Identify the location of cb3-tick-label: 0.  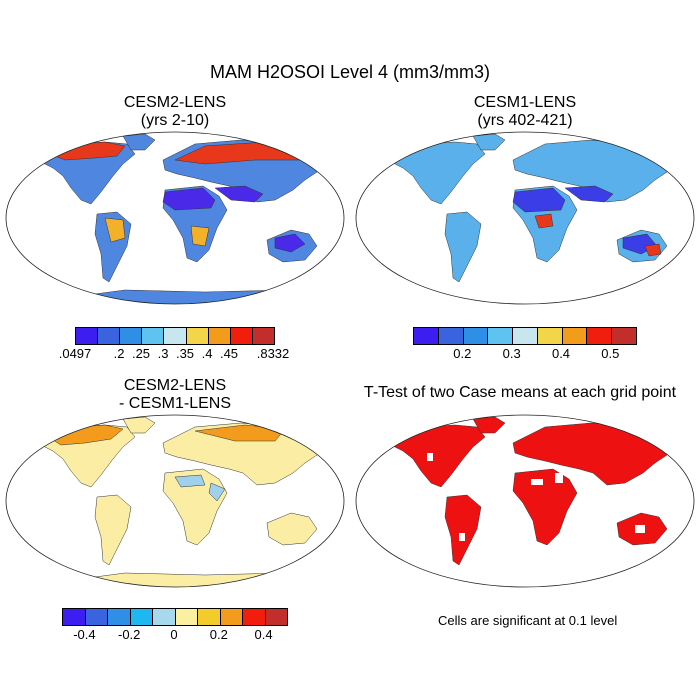
(174, 634).